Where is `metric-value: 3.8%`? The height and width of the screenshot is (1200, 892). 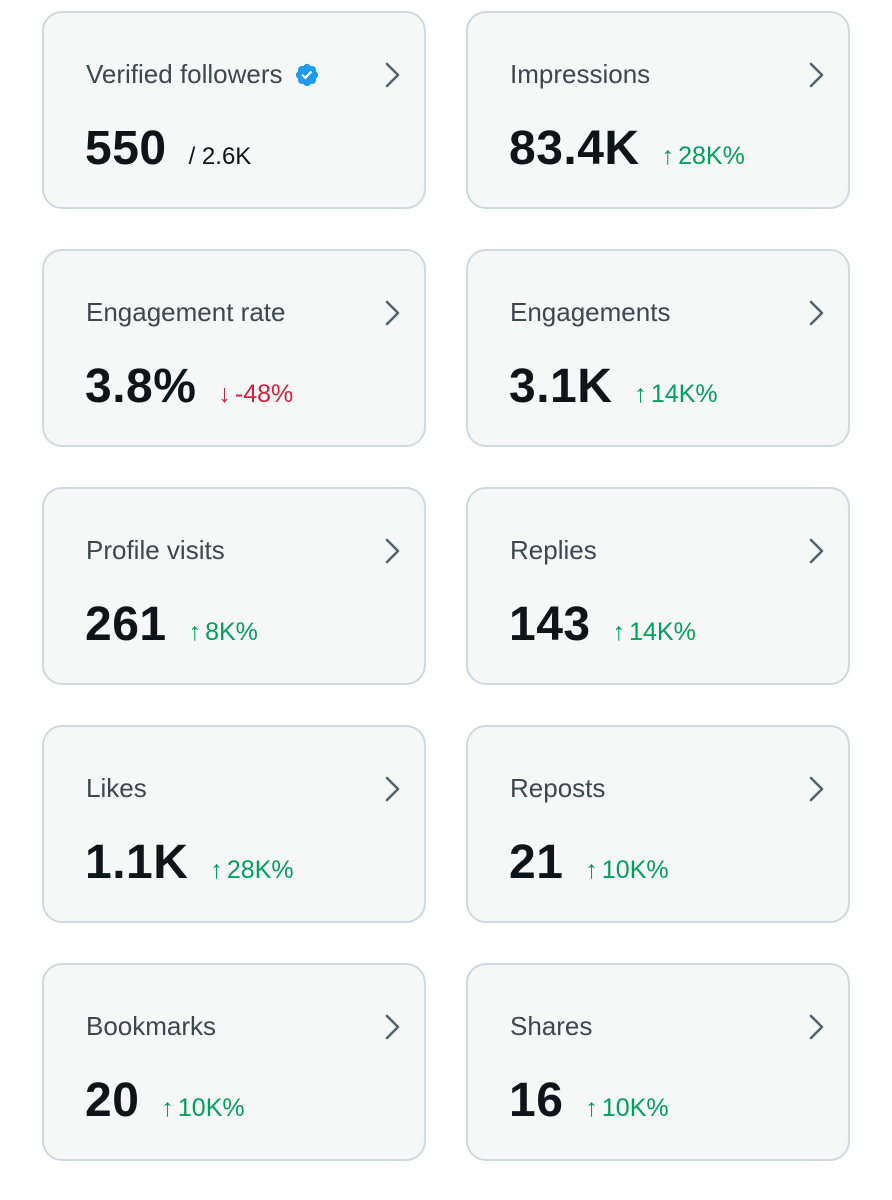
metric-value: 3.8% is located at coordinates (141, 386).